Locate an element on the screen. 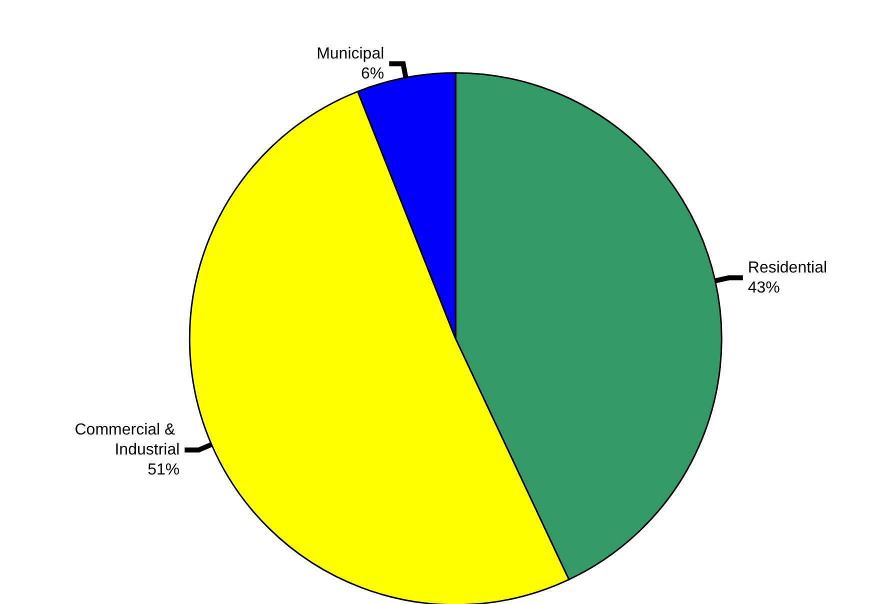  slice-label: Residential is located at coordinates (788, 267).